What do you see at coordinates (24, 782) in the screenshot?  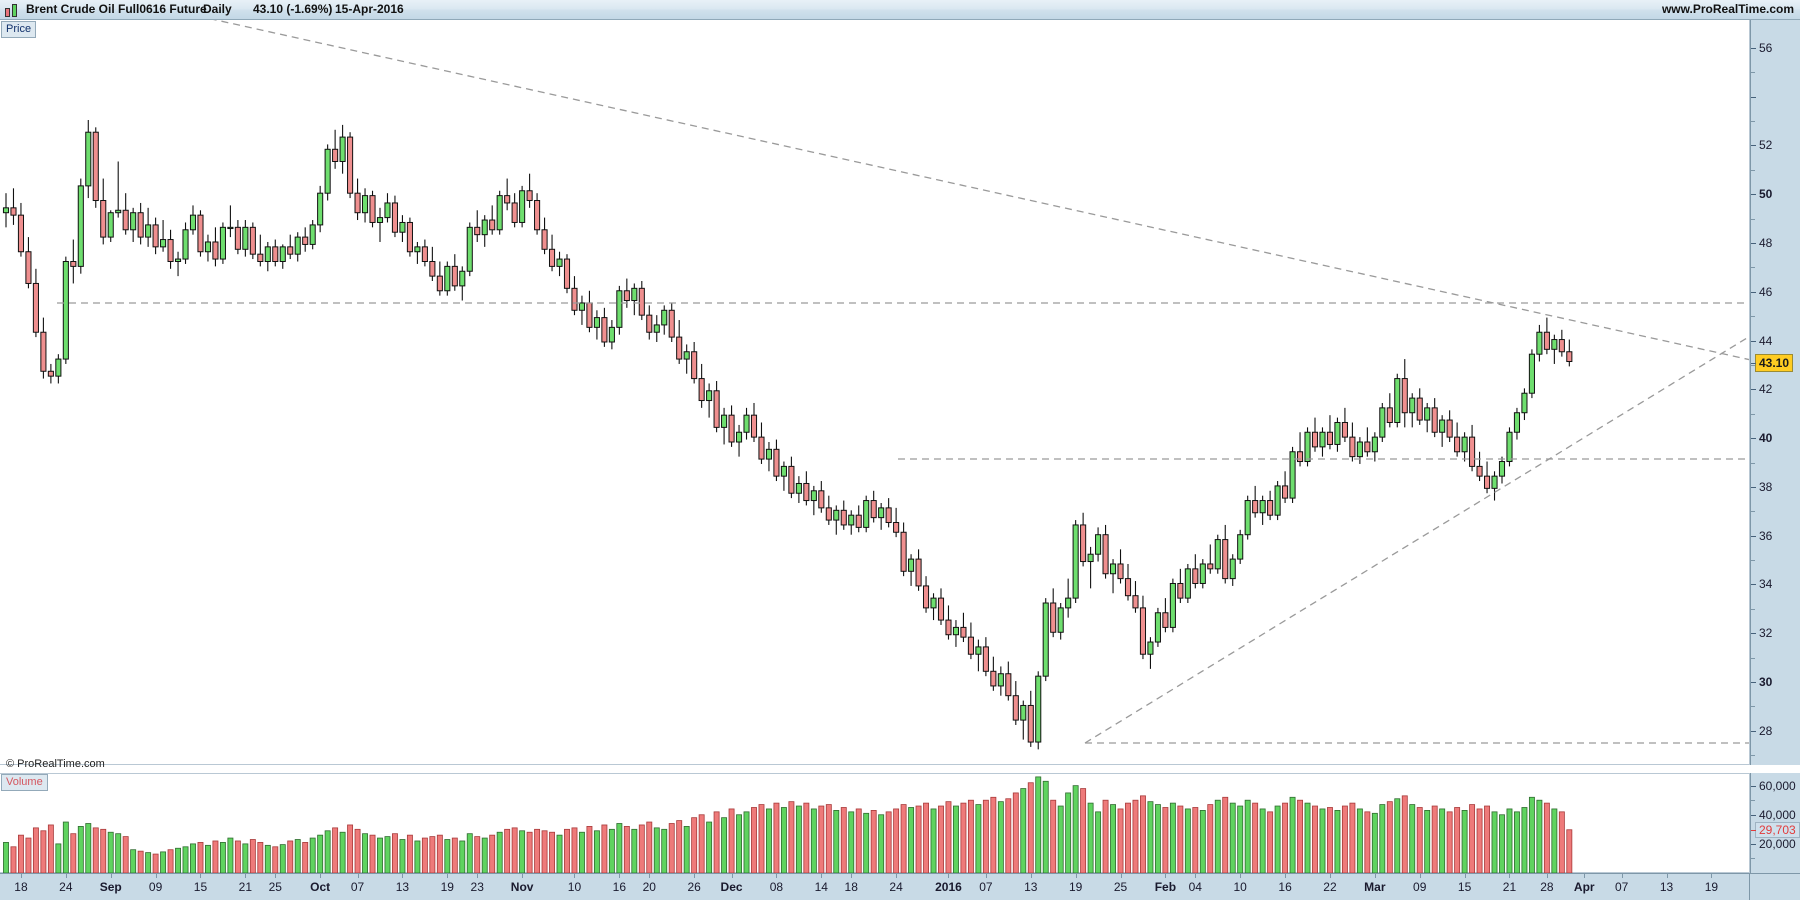 I see `volume-panel-tag: Volume` at bounding box center [24, 782].